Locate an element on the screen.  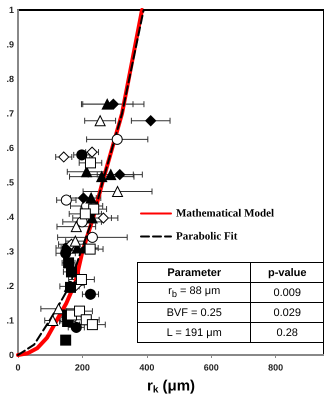
y-tick-label: .3 is located at coordinates (10, 251).